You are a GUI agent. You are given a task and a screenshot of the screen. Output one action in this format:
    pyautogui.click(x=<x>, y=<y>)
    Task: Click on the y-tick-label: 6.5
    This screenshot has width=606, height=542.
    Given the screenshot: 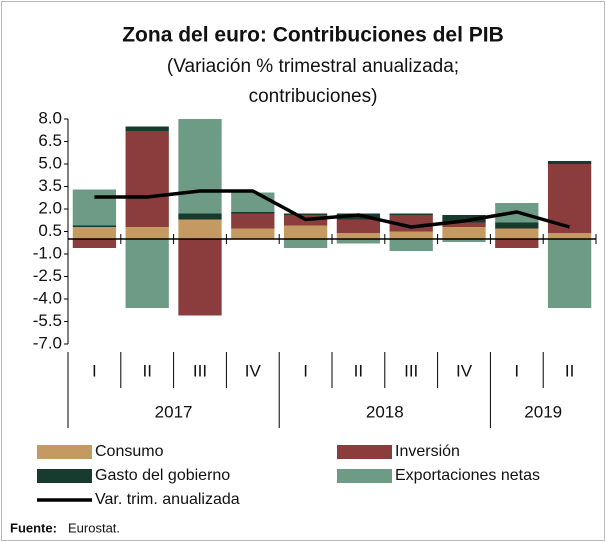 What is the action you would take?
    pyautogui.click(x=50, y=140)
    